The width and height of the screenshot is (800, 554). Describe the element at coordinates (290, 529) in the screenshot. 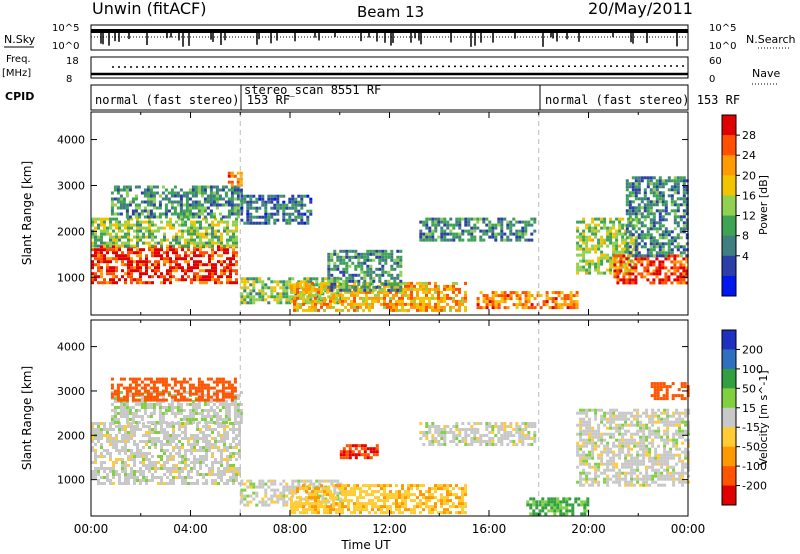

I see `time-tick-label: 08:00` at that location.